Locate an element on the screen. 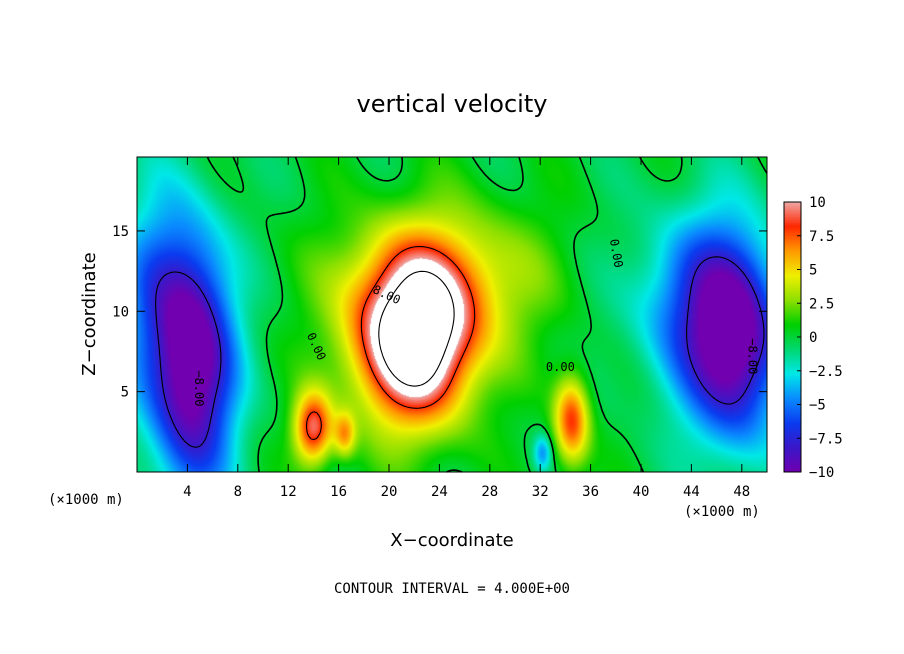 This screenshot has width=904, height=654. x-tick-label: 24 is located at coordinates (439, 492).